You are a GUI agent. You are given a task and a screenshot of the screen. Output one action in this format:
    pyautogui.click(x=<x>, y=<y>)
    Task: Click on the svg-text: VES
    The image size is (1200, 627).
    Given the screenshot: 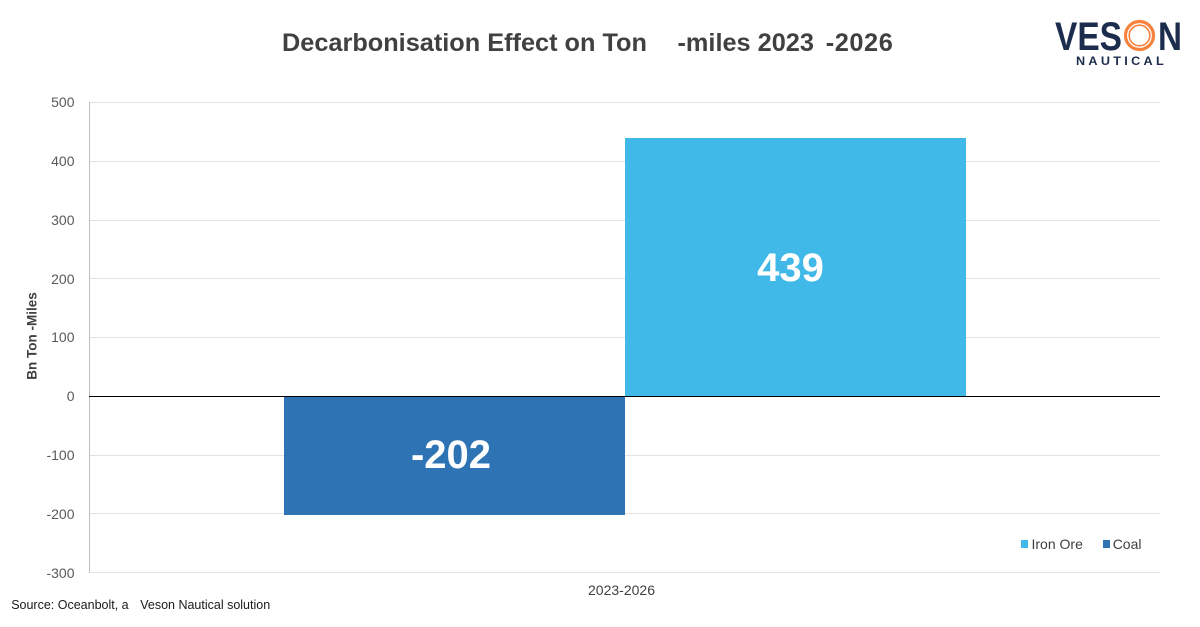 What is the action you would take?
    pyautogui.click(x=1088, y=38)
    